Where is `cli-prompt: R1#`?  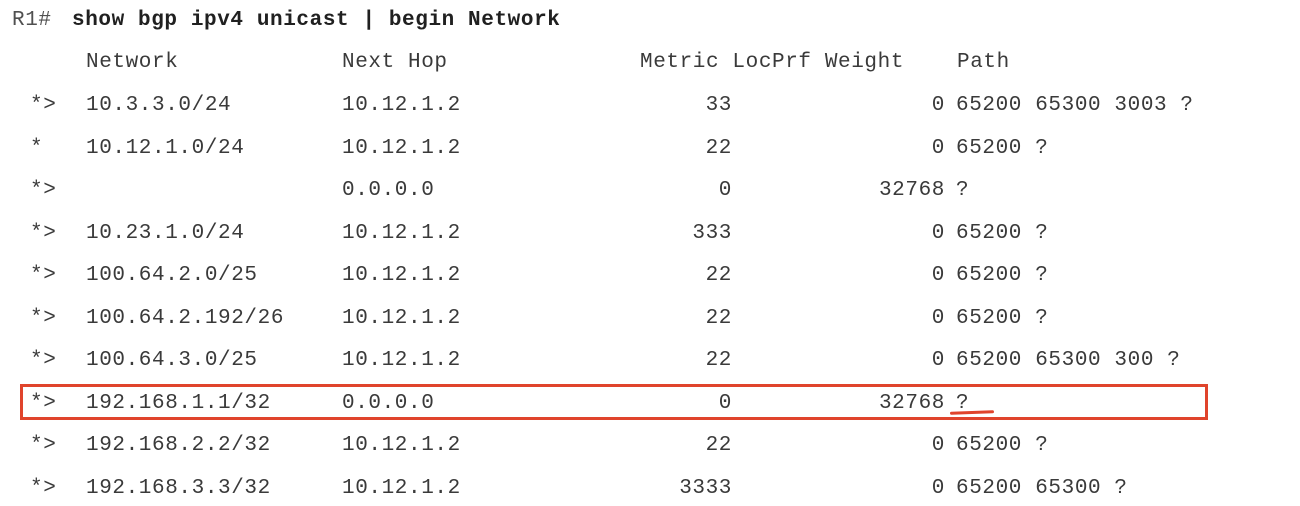
cli-prompt: R1# is located at coordinates (32, 20).